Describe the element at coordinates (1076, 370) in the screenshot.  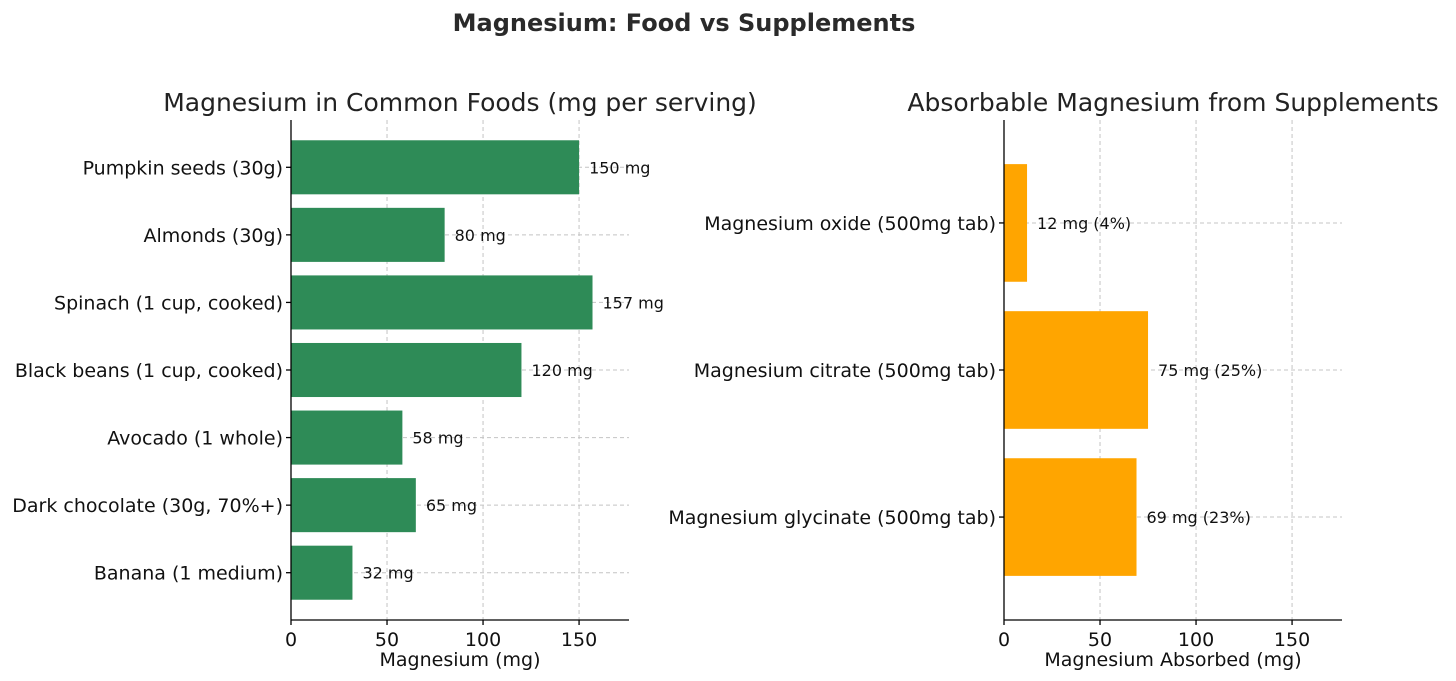
I see `supplement-bar-magnesium-citrate-500mg-tab` at that location.